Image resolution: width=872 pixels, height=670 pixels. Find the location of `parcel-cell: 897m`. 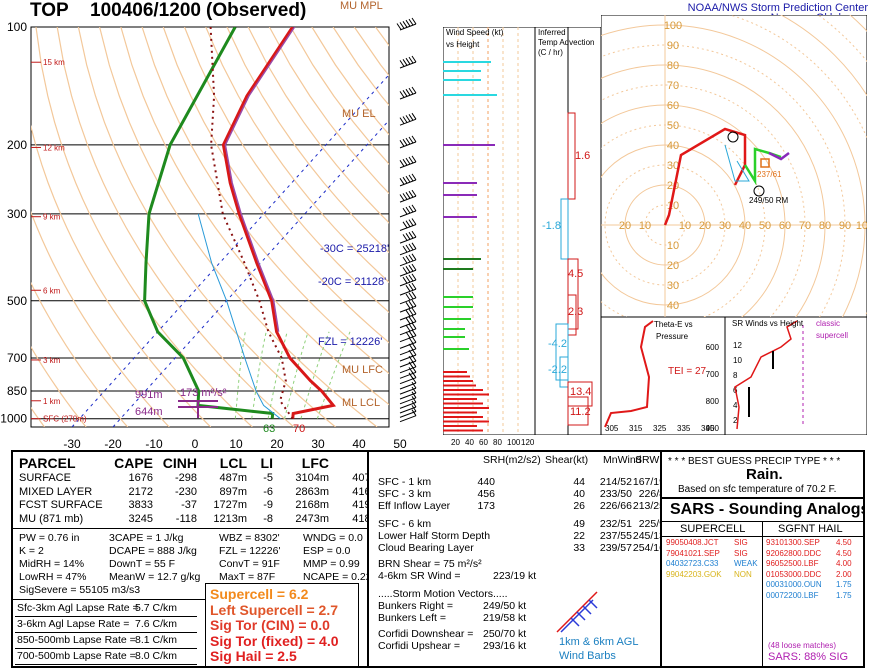

parcel-cell: 897m is located at coordinates (233, 491).